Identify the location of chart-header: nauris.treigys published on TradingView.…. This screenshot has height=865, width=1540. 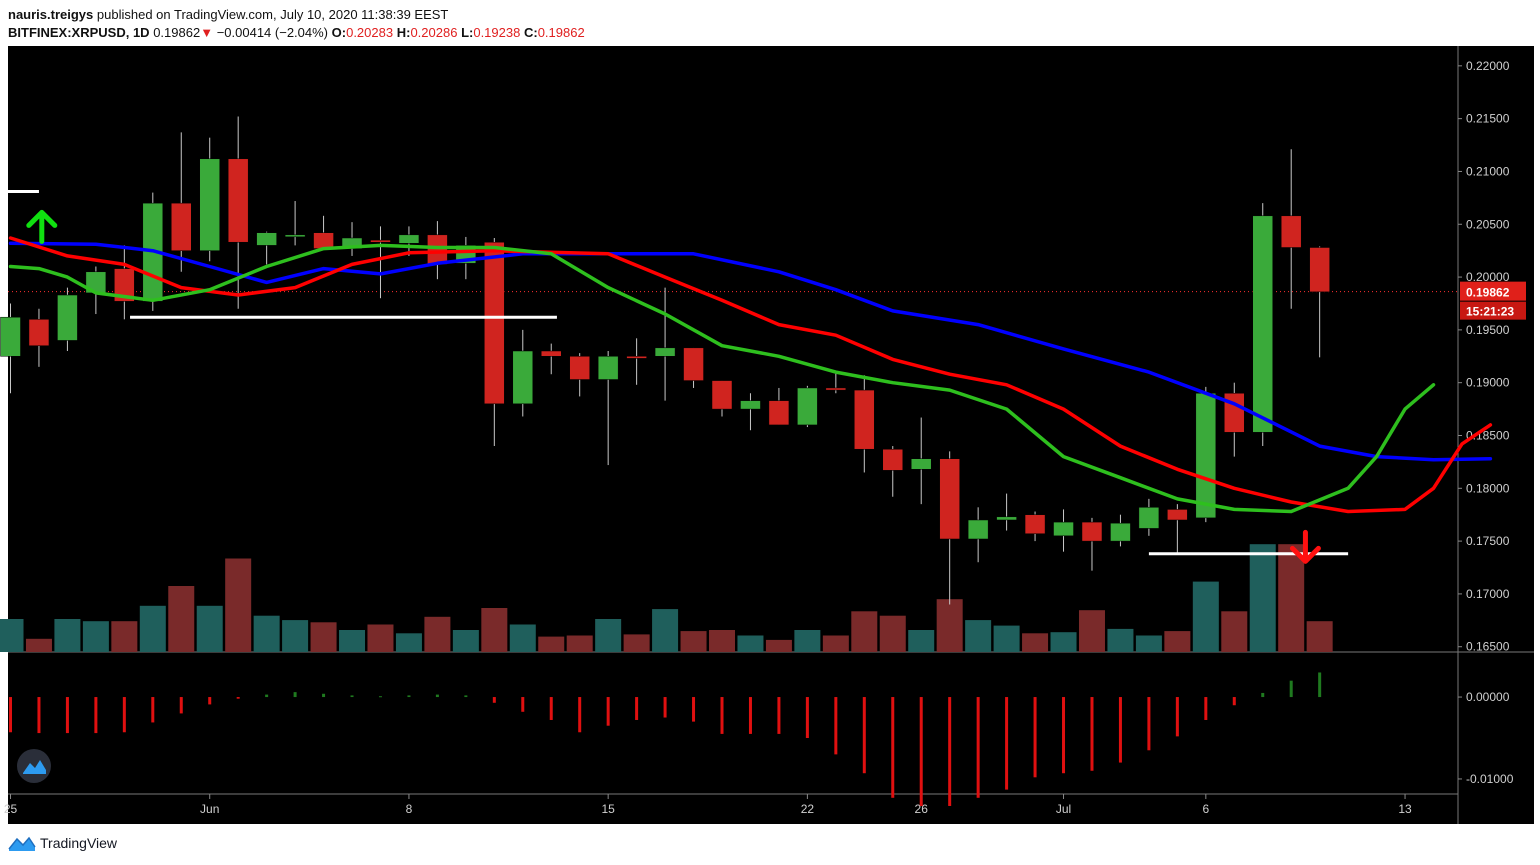
(296, 24).